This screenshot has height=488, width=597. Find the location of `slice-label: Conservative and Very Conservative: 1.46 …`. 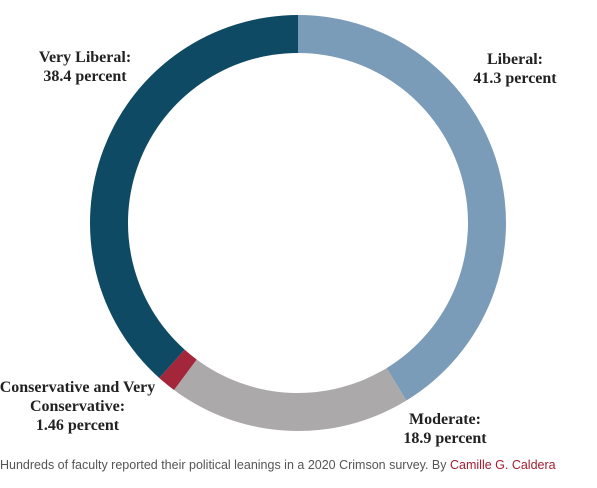

slice-label: Conservative and Very Conservative: 1.46 … is located at coordinates (82, 406).